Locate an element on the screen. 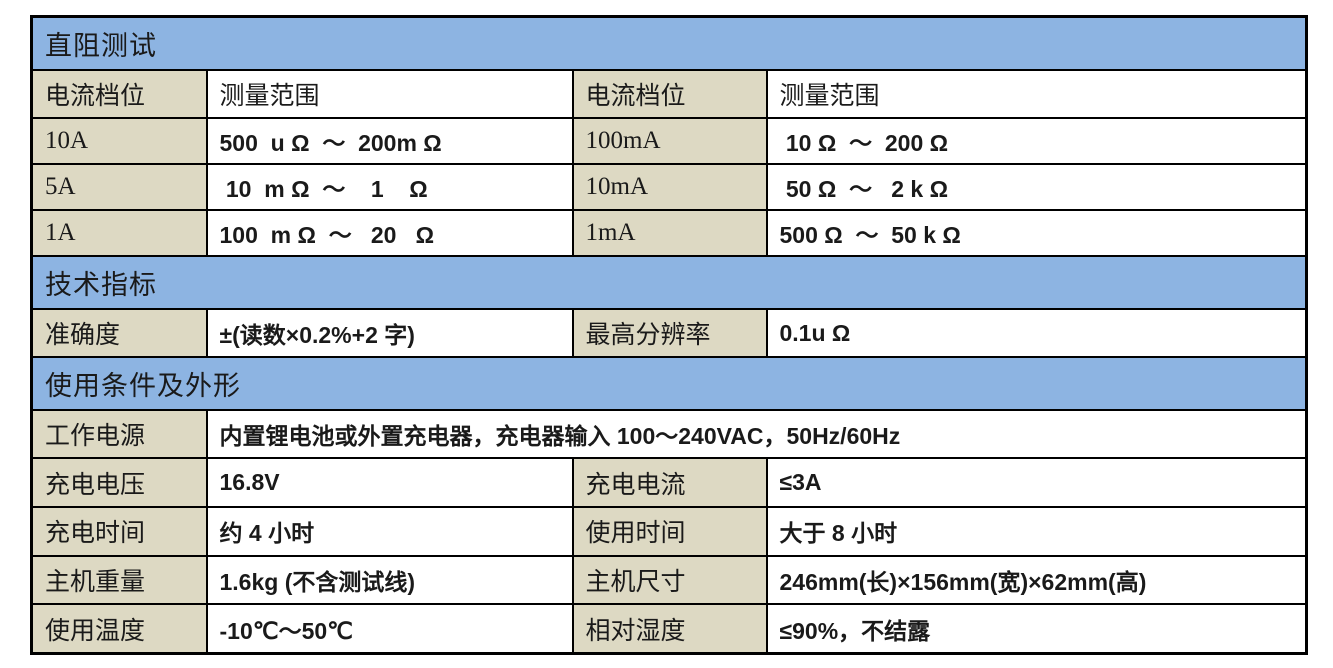 This screenshot has width=1333, height=668. cell-range-10a: 10A is located at coordinates (119, 141).